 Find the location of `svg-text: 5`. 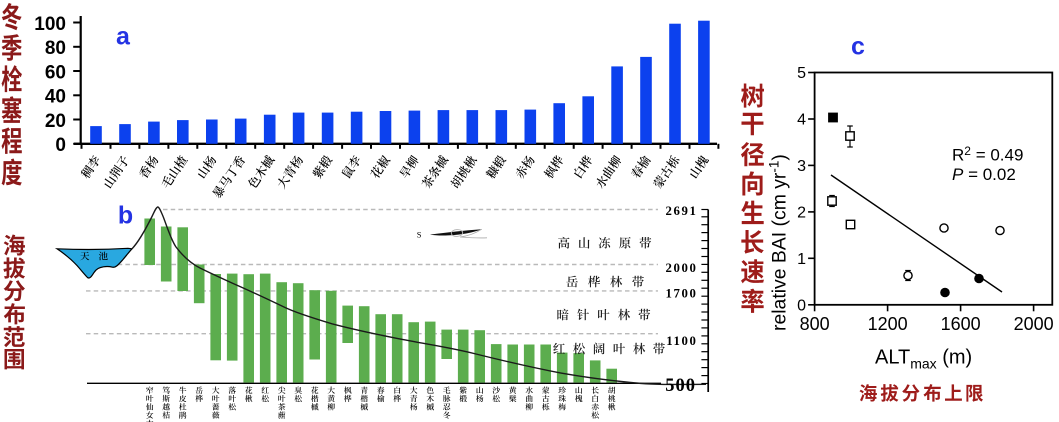

svg-text: 5 is located at coordinates (801, 73).